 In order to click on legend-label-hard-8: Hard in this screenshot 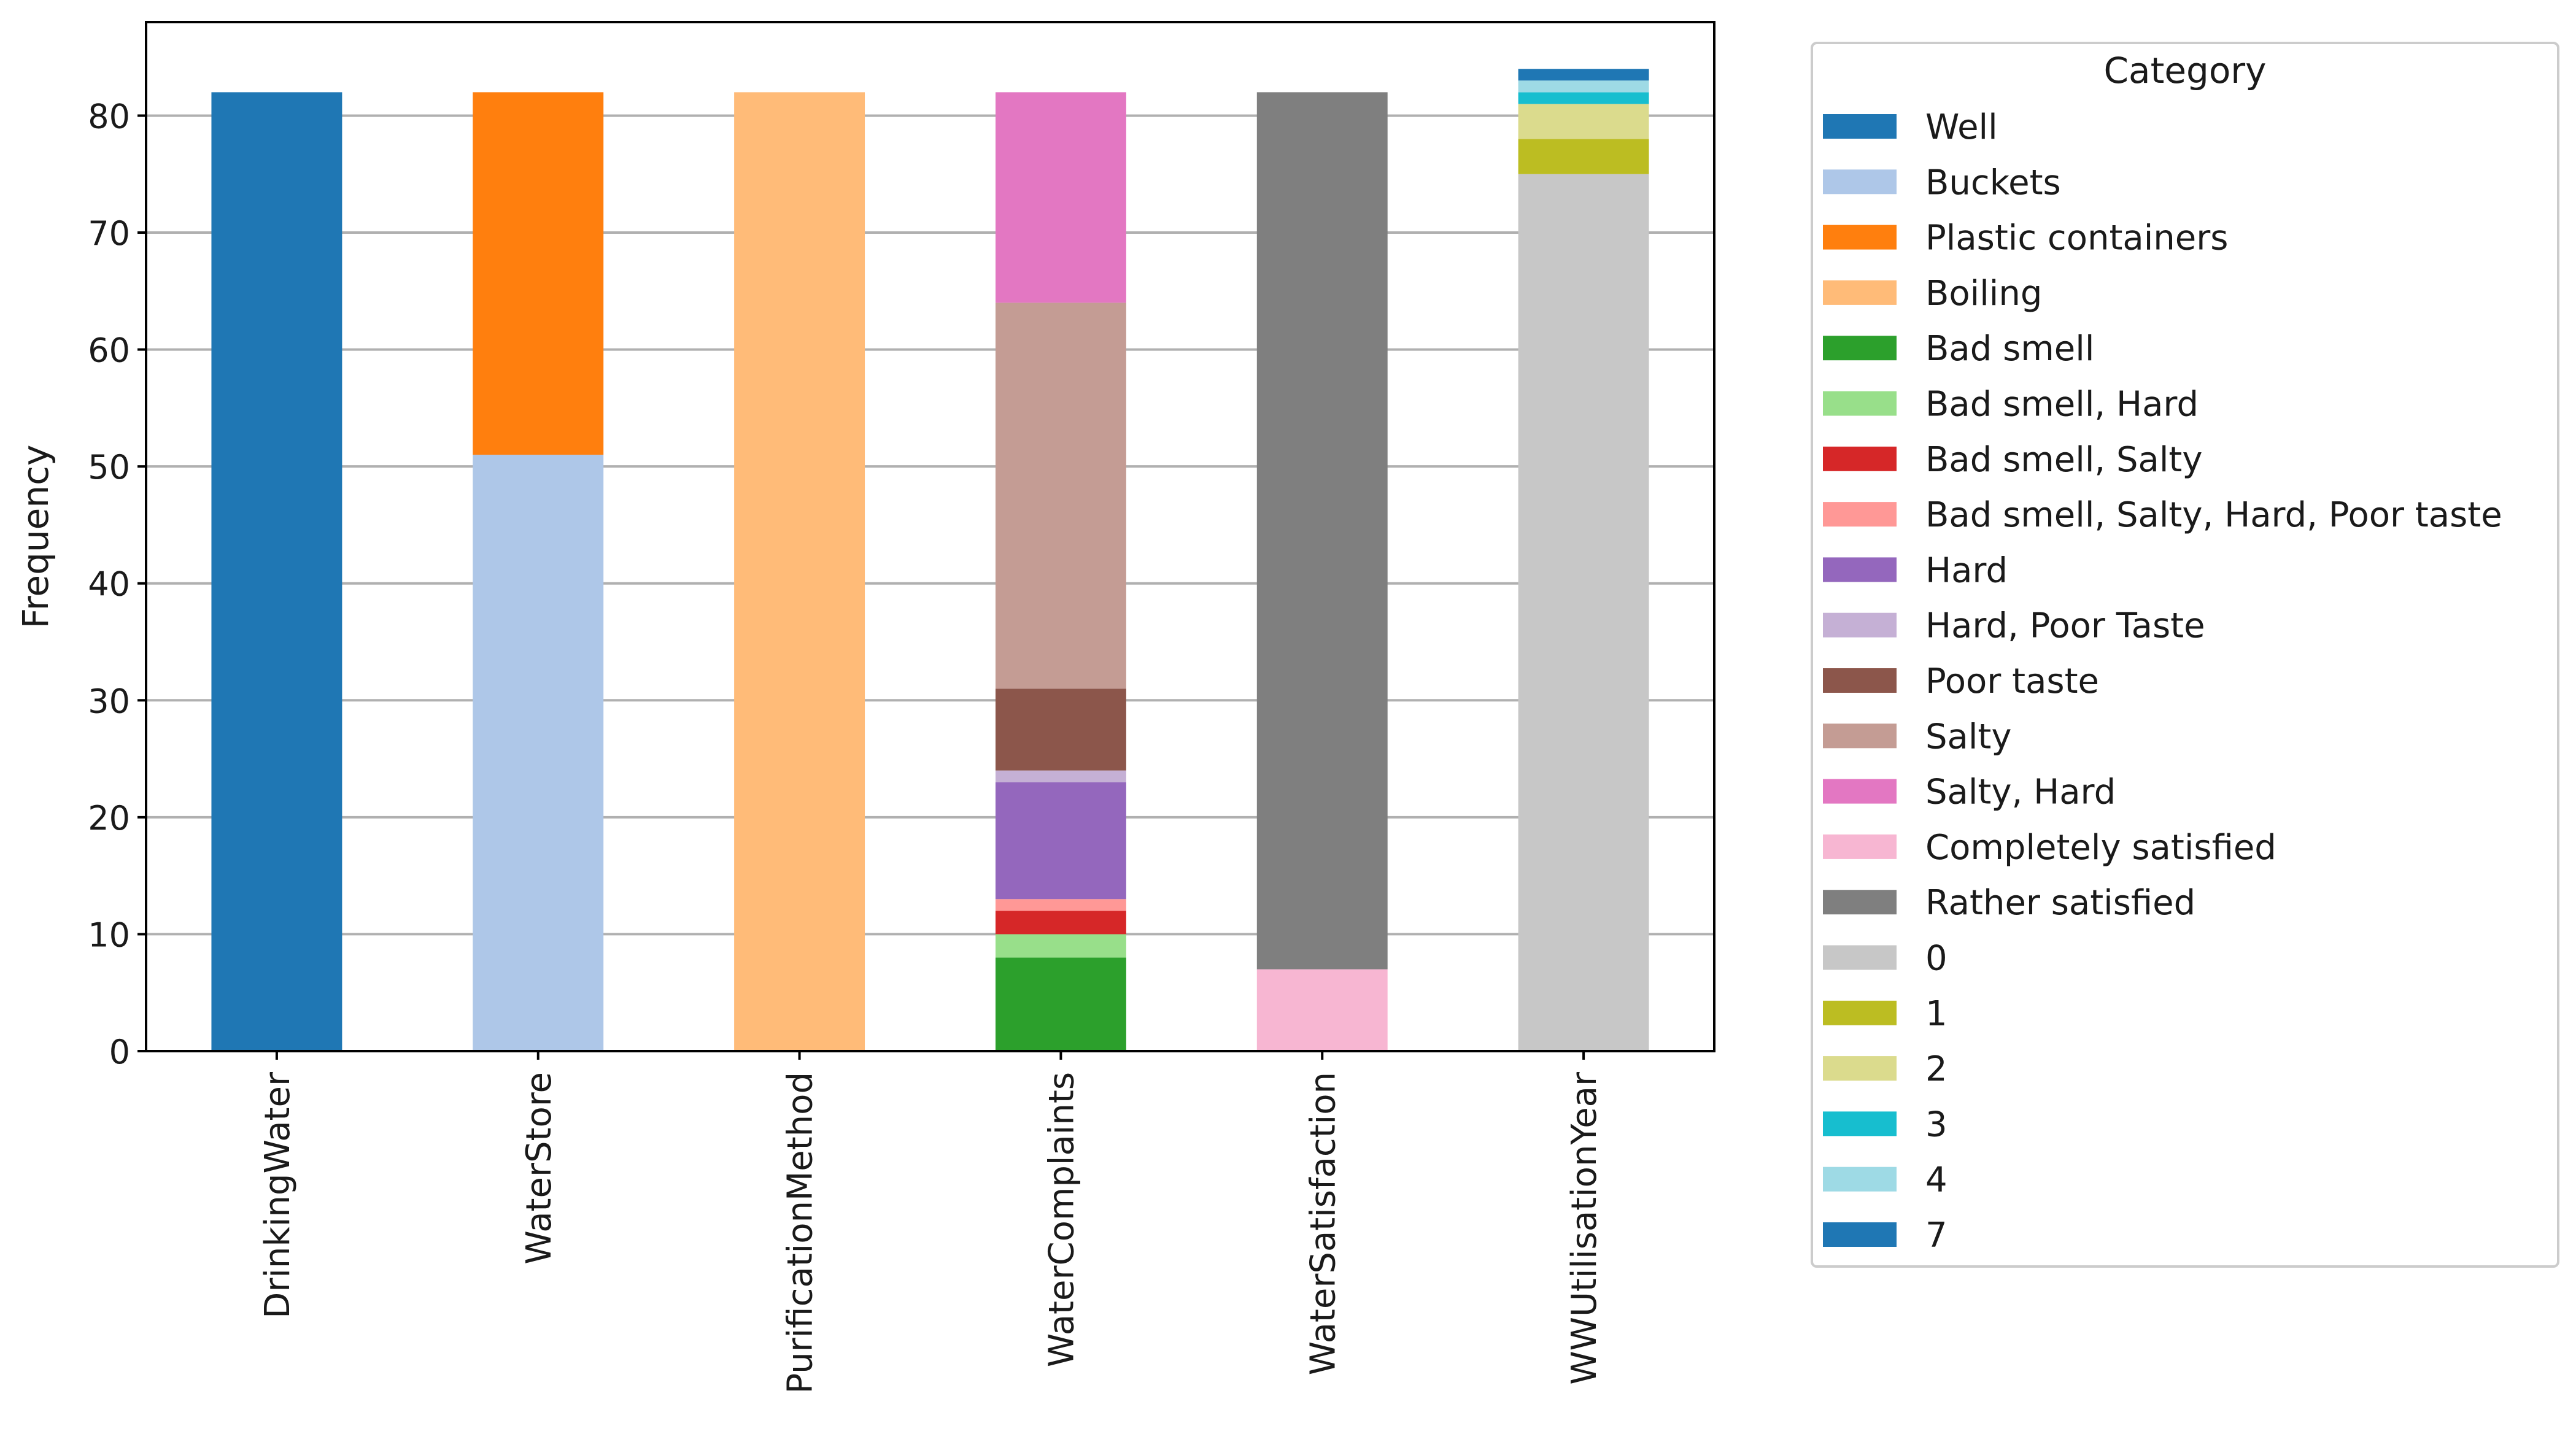, I will do `click(1966, 570)`.